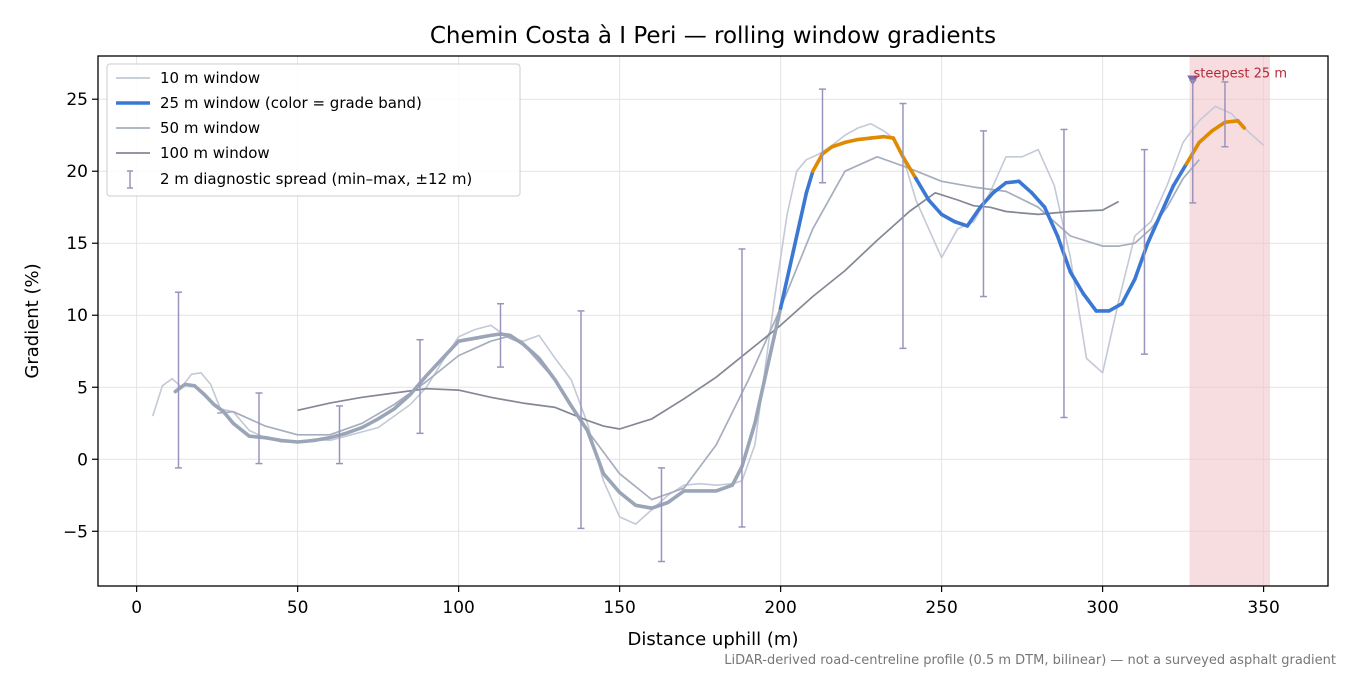  I want to click on legend-label-10m: 10 m window, so click(210, 78).